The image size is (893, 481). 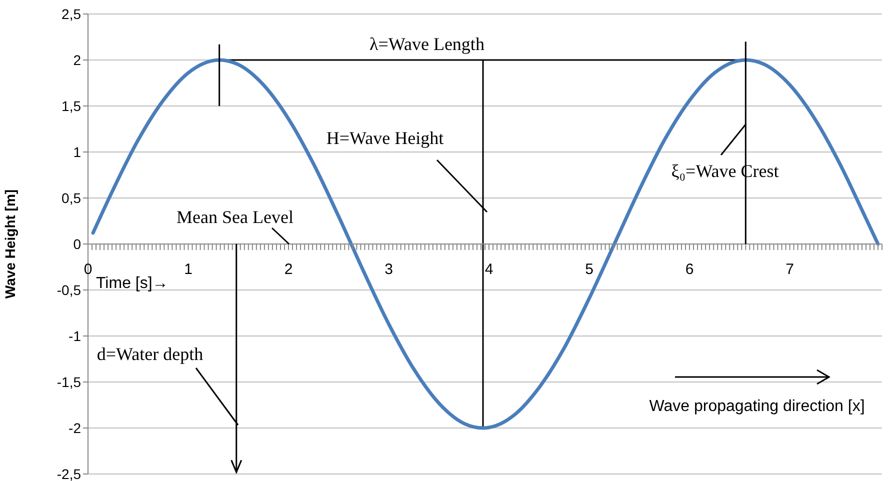 I want to click on y-tick-label: 1, so click(x=77, y=152).